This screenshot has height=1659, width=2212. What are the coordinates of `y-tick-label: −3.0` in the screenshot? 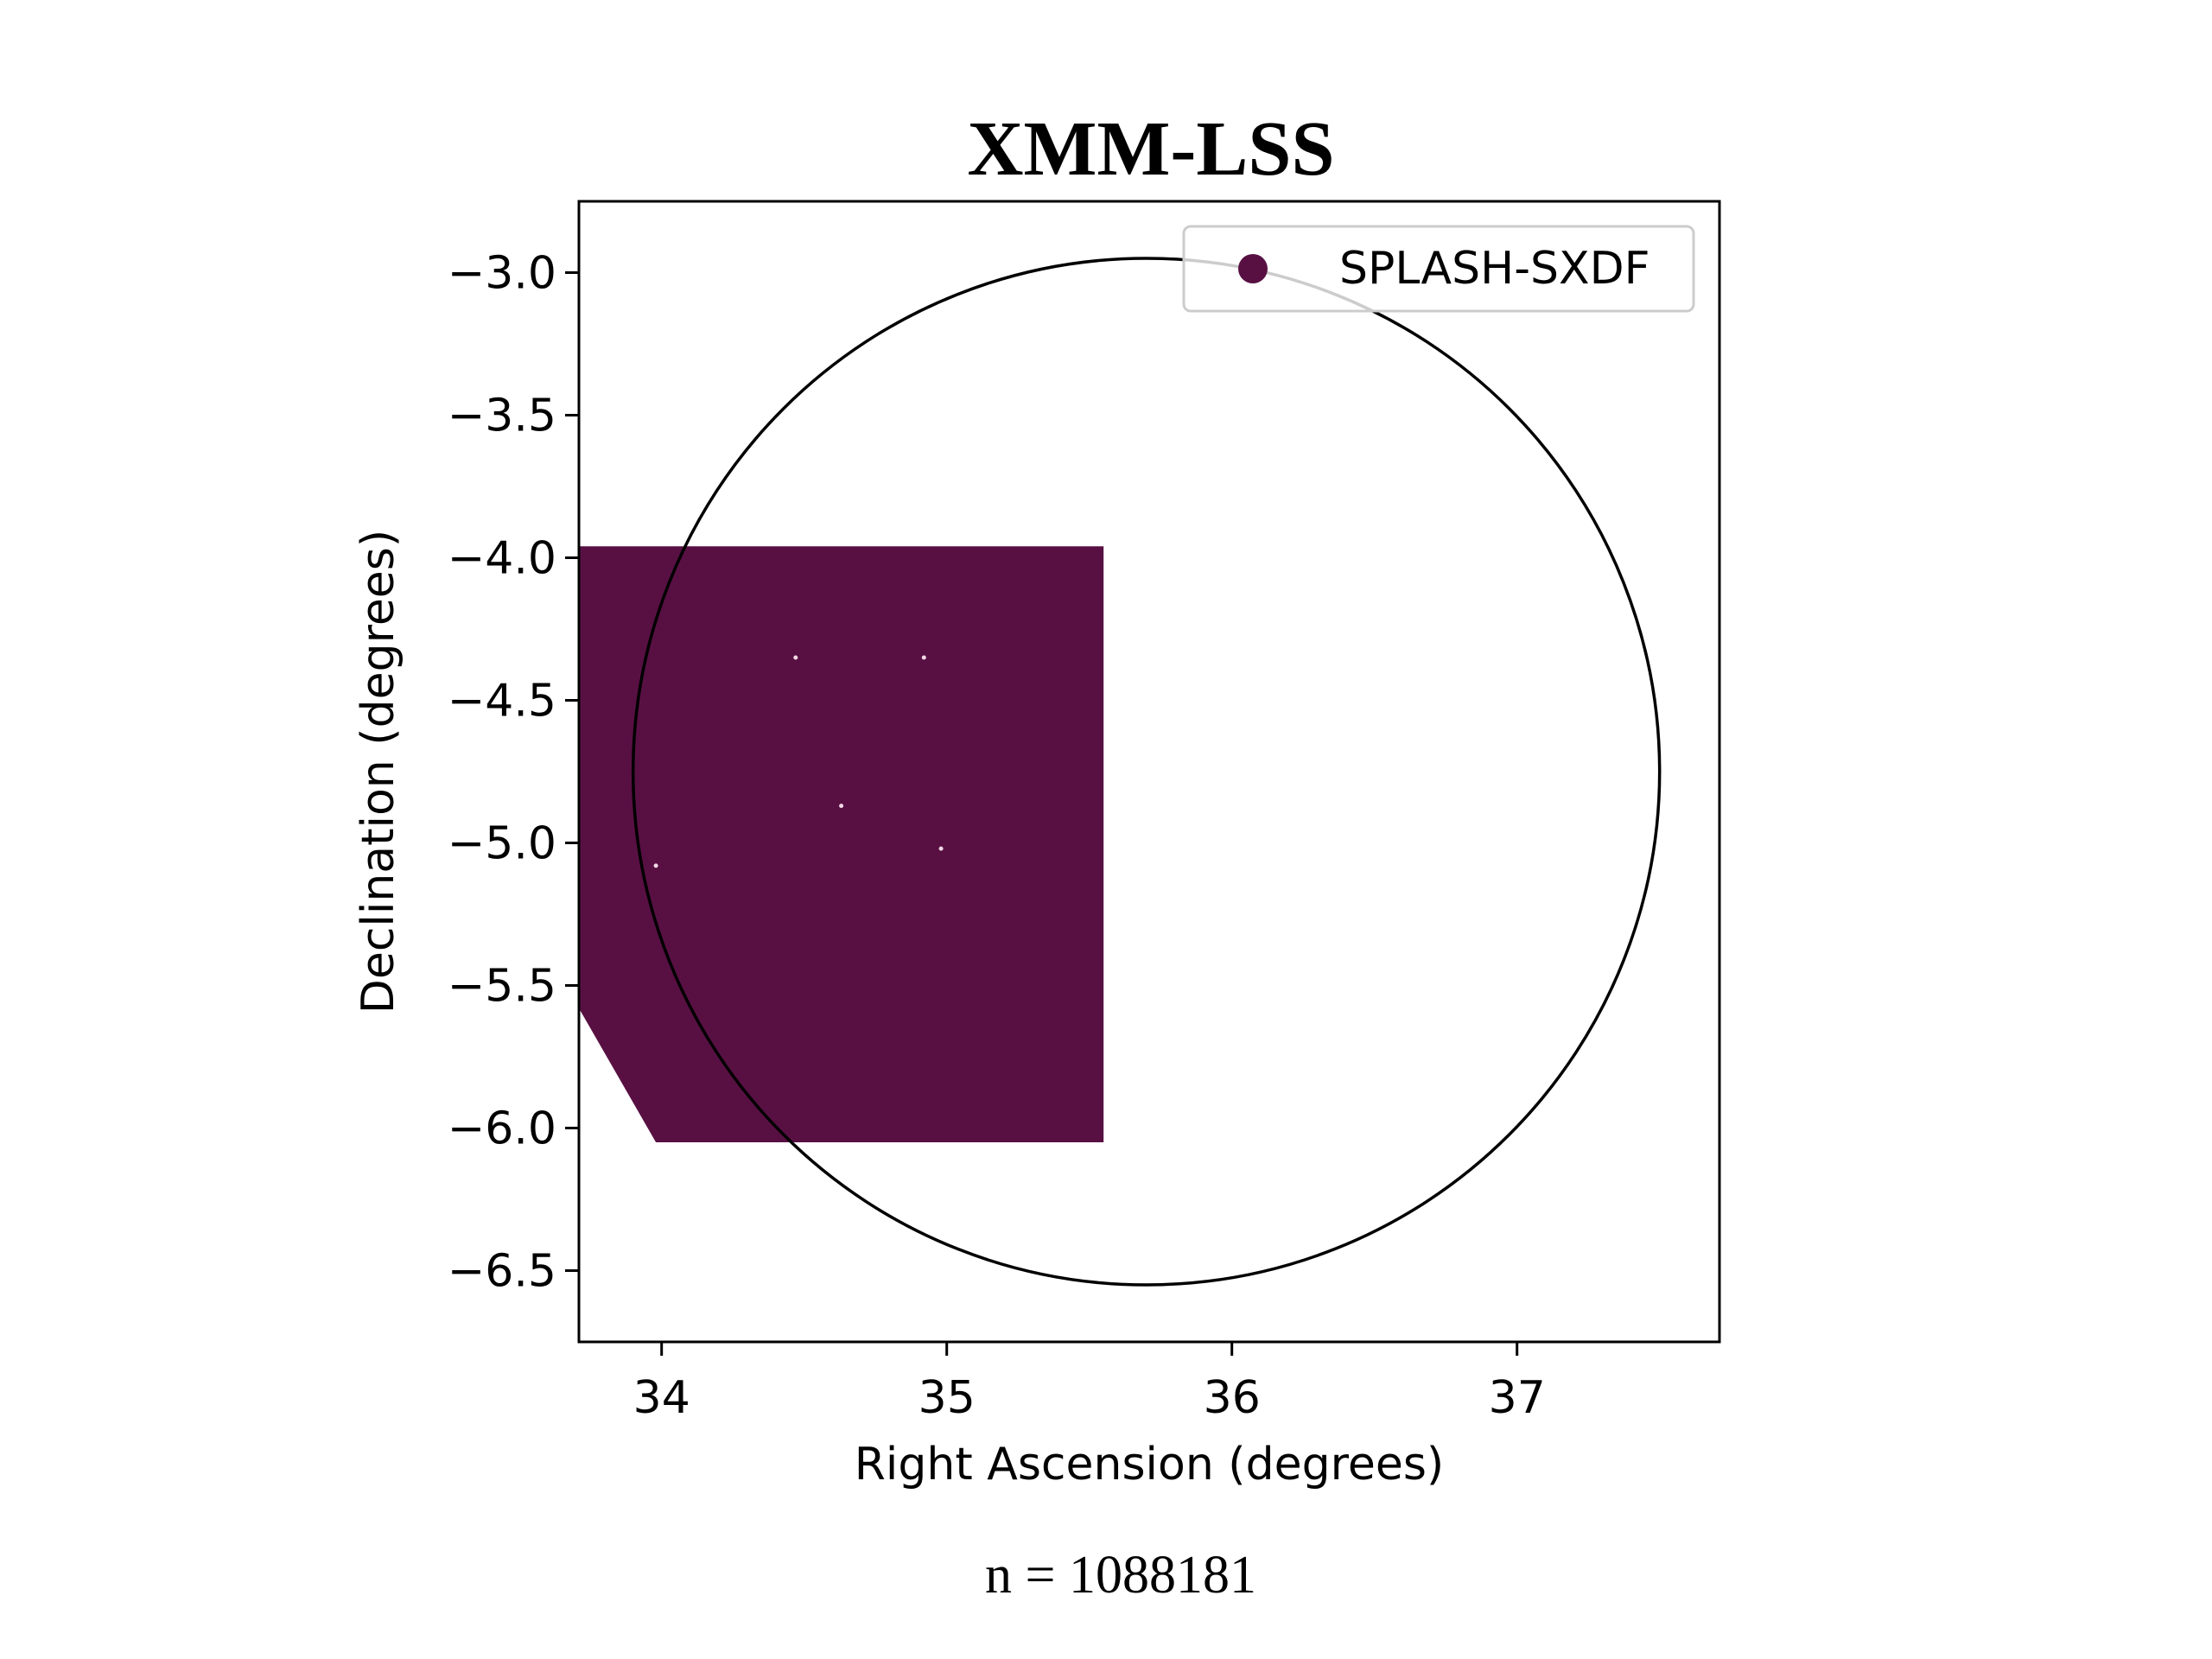 It's located at (502, 274).